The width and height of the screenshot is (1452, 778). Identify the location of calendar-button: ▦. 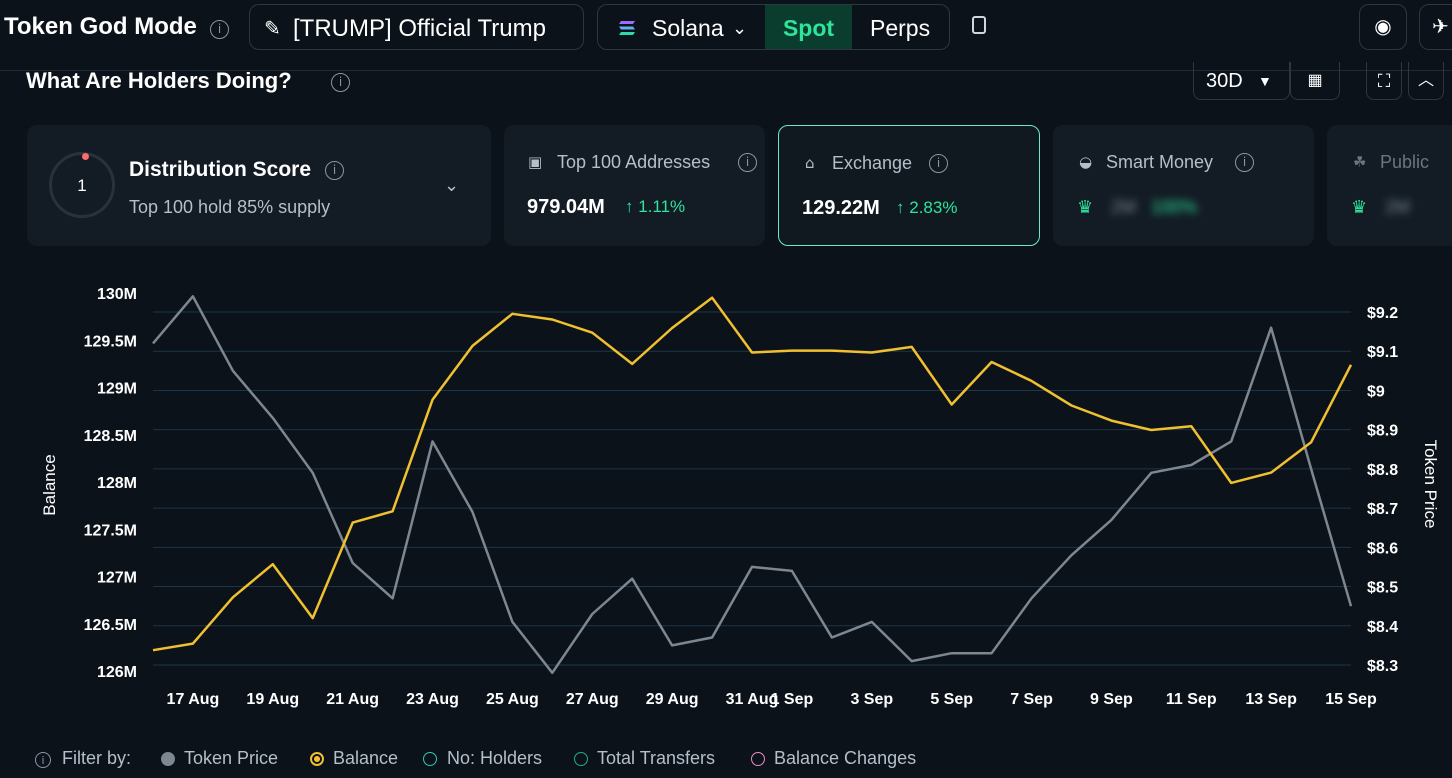
(1315, 81).